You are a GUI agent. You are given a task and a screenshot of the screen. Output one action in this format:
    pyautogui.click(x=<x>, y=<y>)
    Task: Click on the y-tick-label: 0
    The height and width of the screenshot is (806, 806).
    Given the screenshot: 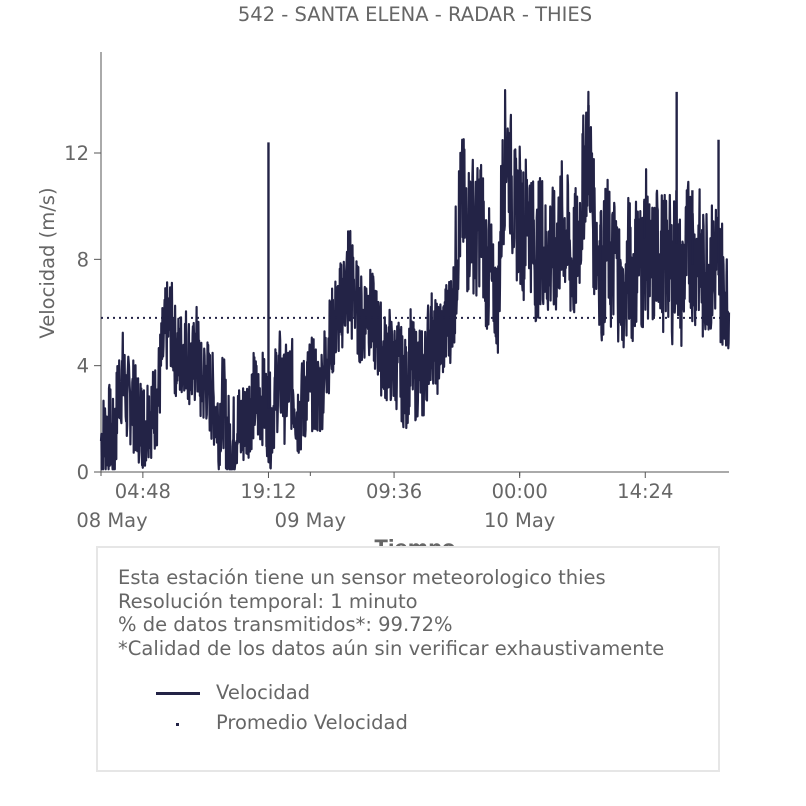 What is the action you would take?
    pyautogui.click(x=83, y=472)
    